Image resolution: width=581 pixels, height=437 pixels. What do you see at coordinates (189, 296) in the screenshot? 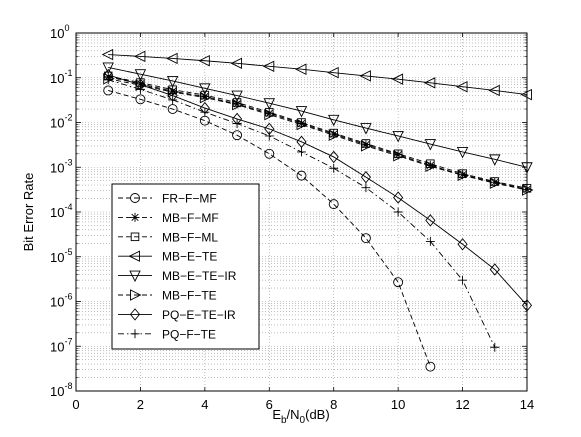
I see `legend-label: MB−F−TE` at bounding box center [189, 296].